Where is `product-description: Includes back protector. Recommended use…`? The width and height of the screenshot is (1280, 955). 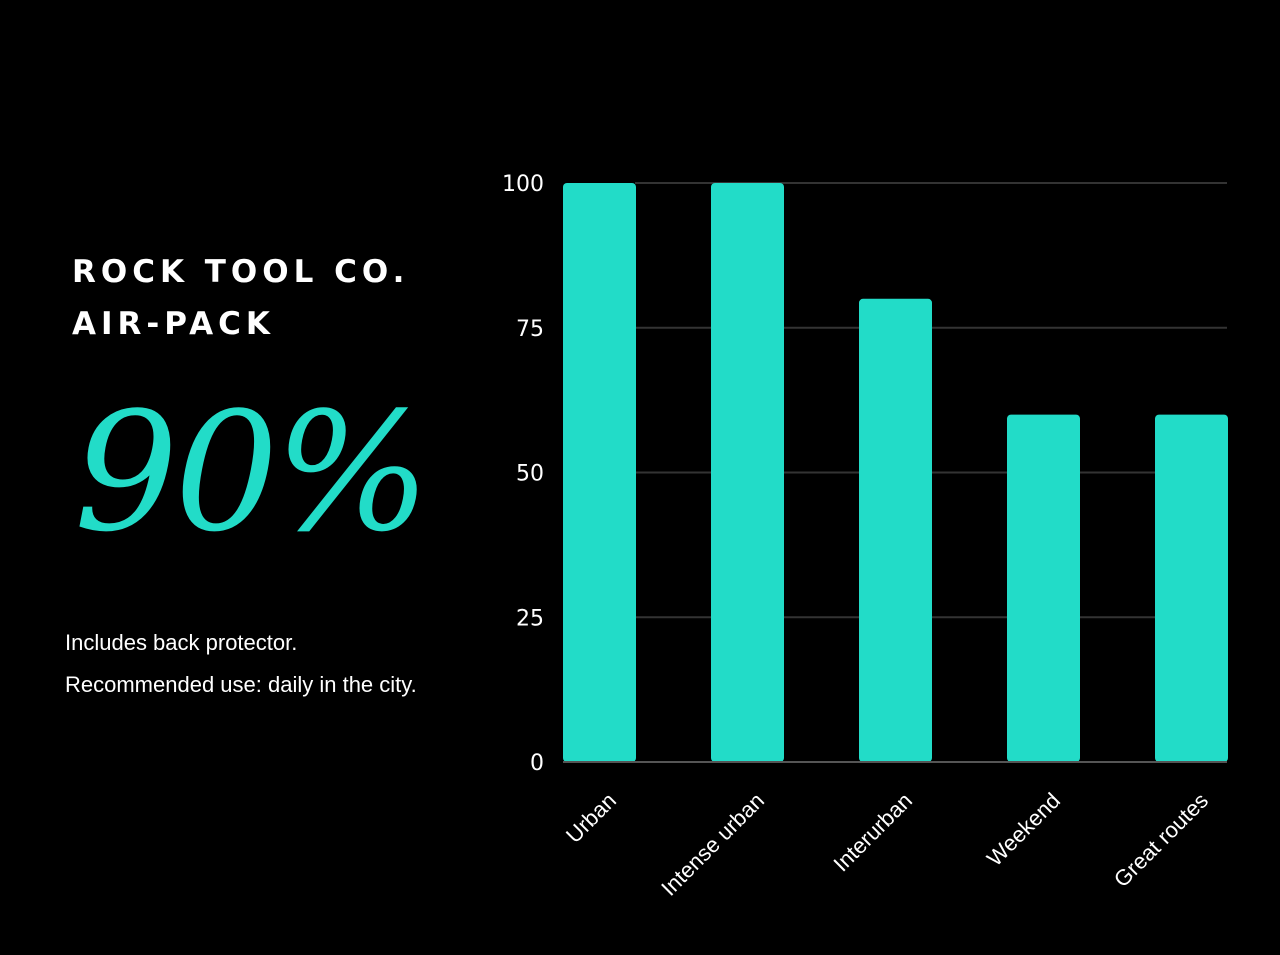 product-description: Includes back protector. Recommended use… is located at coordinates (241, 664).